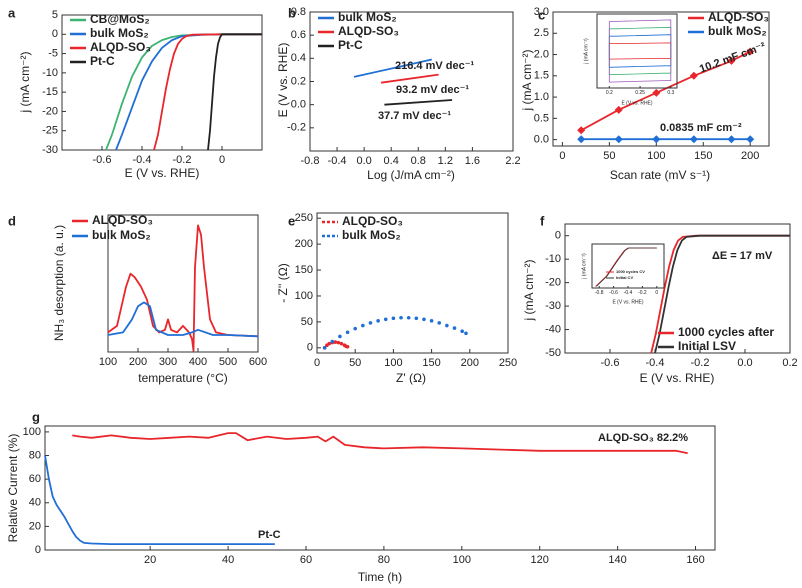 This screenshot has width=802, height=588. Describe the element at coordinates (553, 329) in the screenshot. I see `y-tick-label: -40` at that location.